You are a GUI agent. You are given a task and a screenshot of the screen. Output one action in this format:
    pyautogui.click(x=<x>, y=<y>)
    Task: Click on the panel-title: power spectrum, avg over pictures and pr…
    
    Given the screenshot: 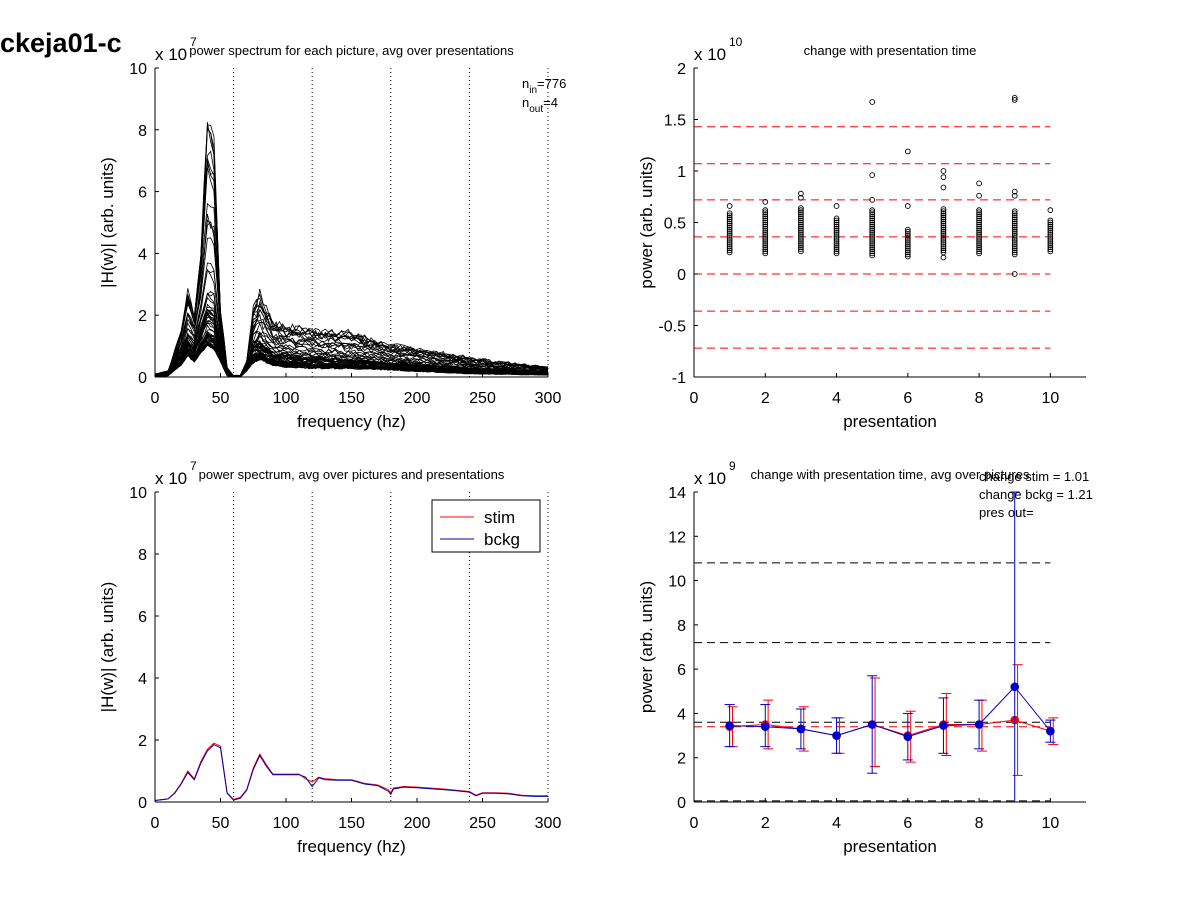 What is the action you would take?
    pyautogui.click(x=352, y=474)
    